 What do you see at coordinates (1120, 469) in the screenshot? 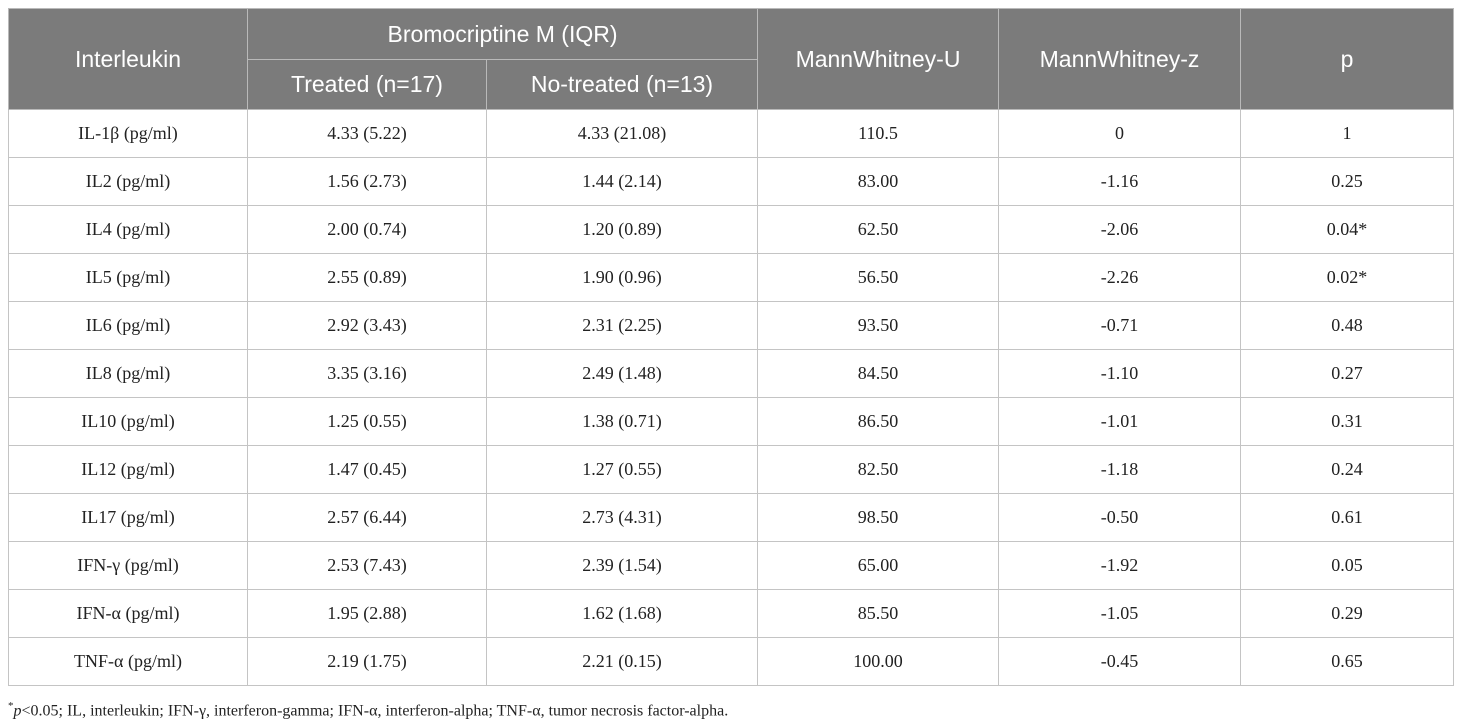
I see `cell-mannwhitney-z: -1.18` at bounding box center [1120, 469].